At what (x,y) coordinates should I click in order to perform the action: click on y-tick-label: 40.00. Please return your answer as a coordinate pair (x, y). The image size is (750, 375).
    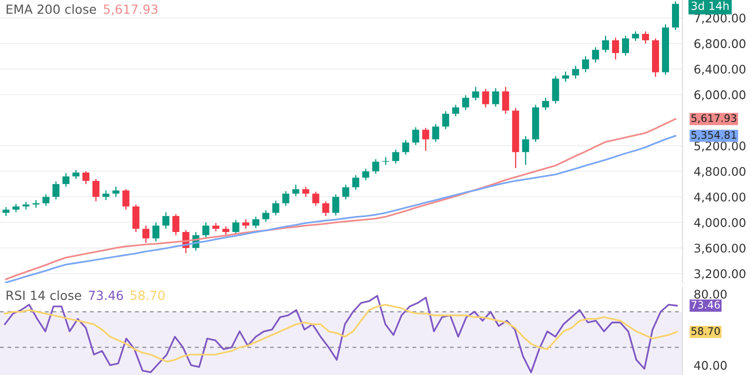
    Looking at the image, I should click on (710, 365).